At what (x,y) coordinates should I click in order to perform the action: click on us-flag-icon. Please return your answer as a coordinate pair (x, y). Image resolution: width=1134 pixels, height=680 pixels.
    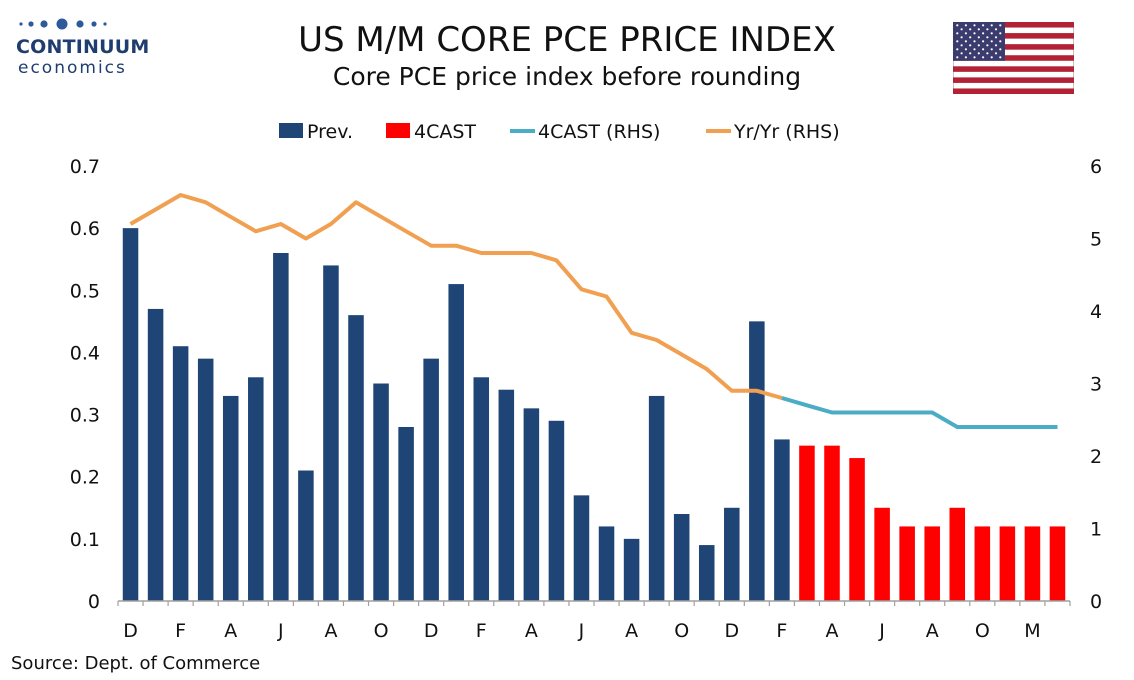
    Looking at the image, I should click on (1013, 58).